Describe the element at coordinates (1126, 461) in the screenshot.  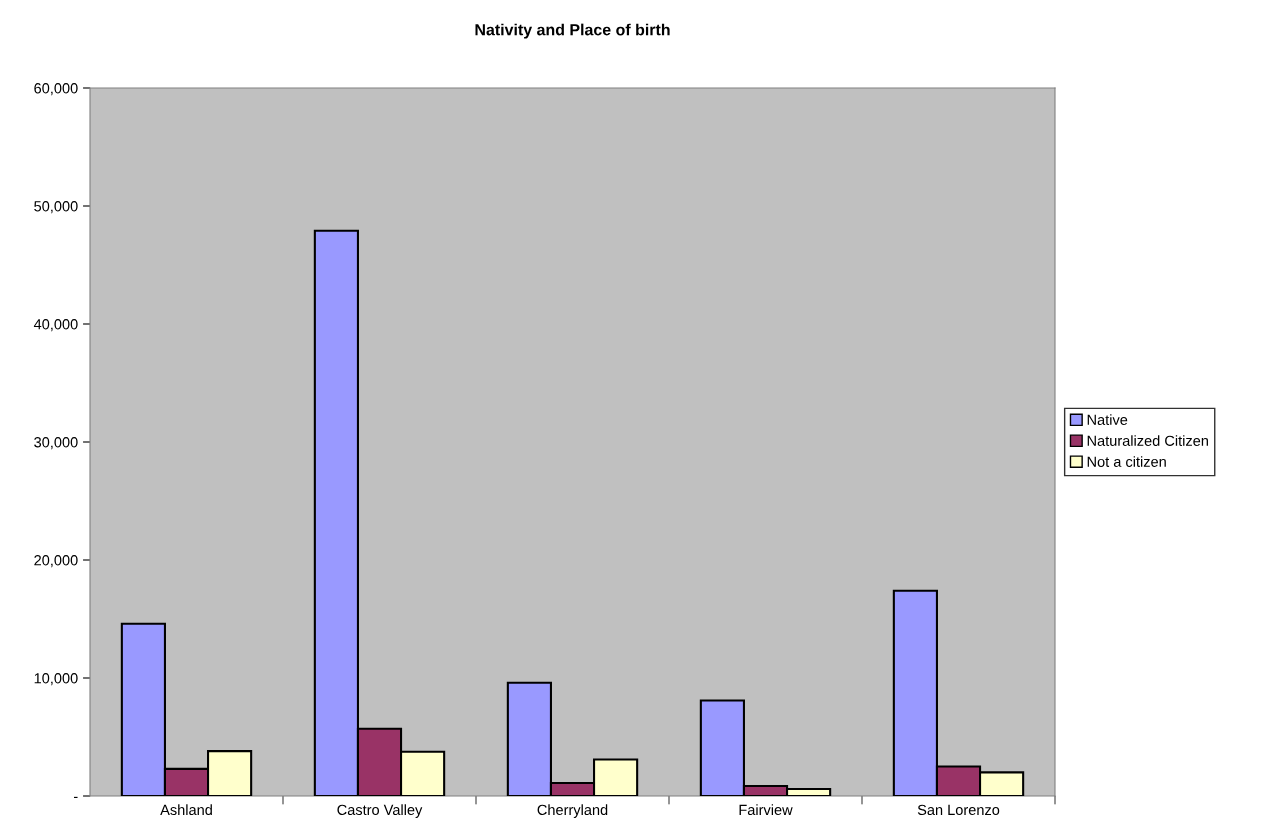
I see `legend-label: Not a citizen` at that location.